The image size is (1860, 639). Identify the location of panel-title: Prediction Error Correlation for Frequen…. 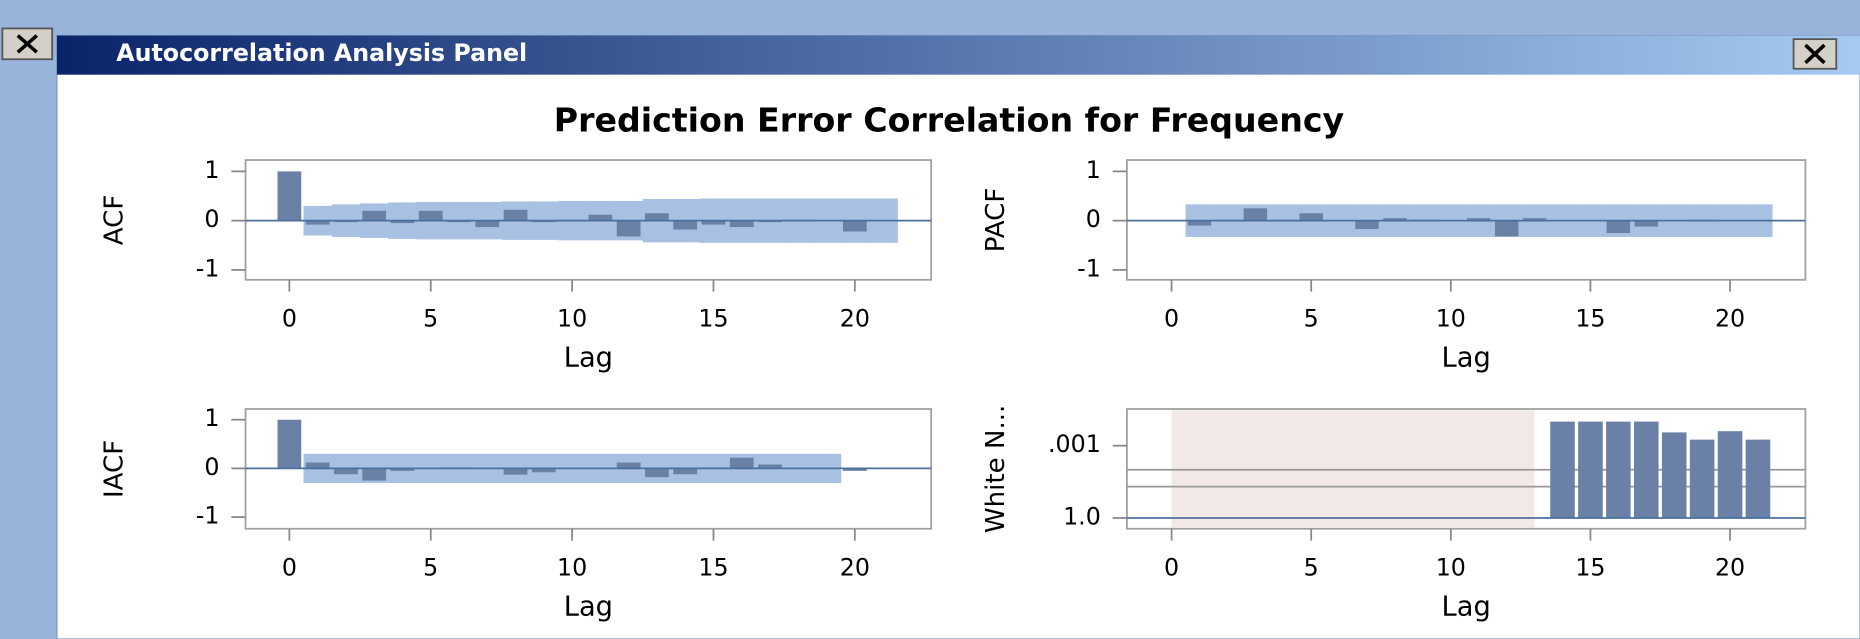
(949, 120).